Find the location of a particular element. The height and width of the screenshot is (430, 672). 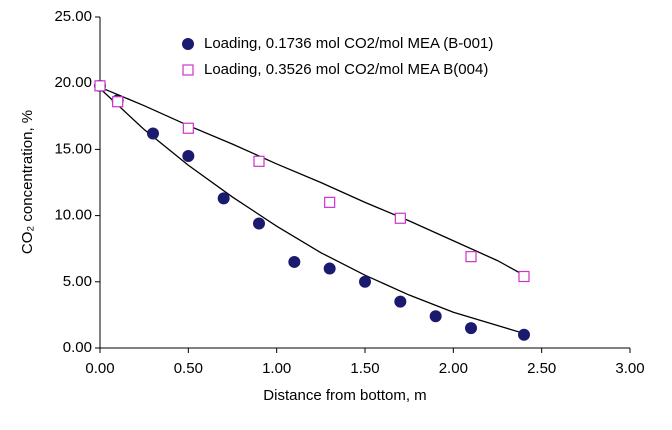

x-tick-label: 2.50 is located at coordinates (541, 368).